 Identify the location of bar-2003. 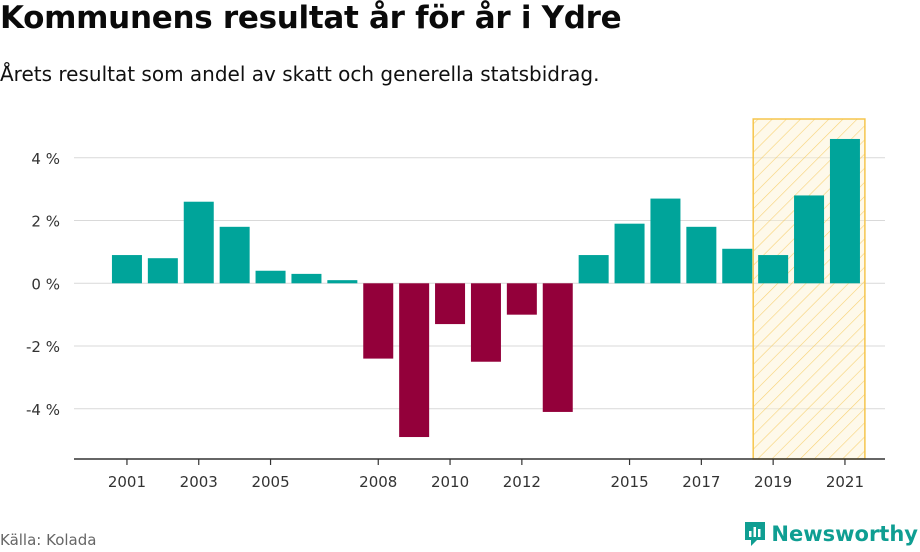
(198, 242).